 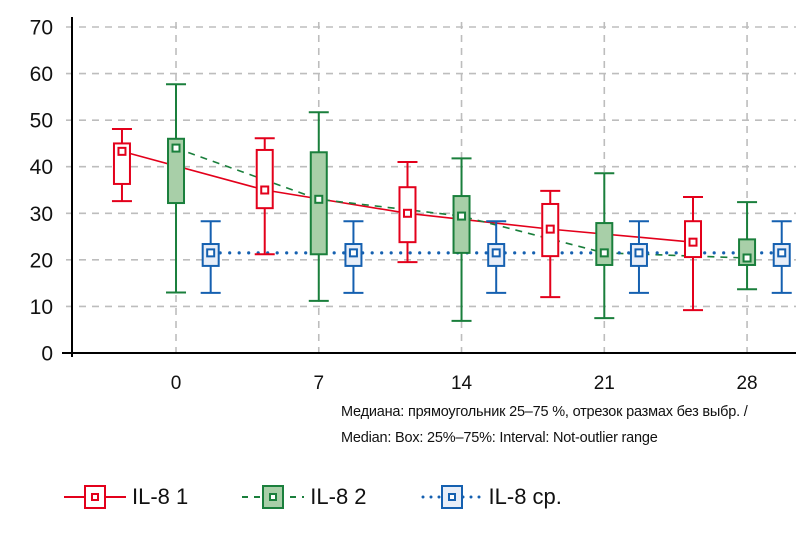 I want to click on y-tick-label: 30, so click(x=41, y=214).